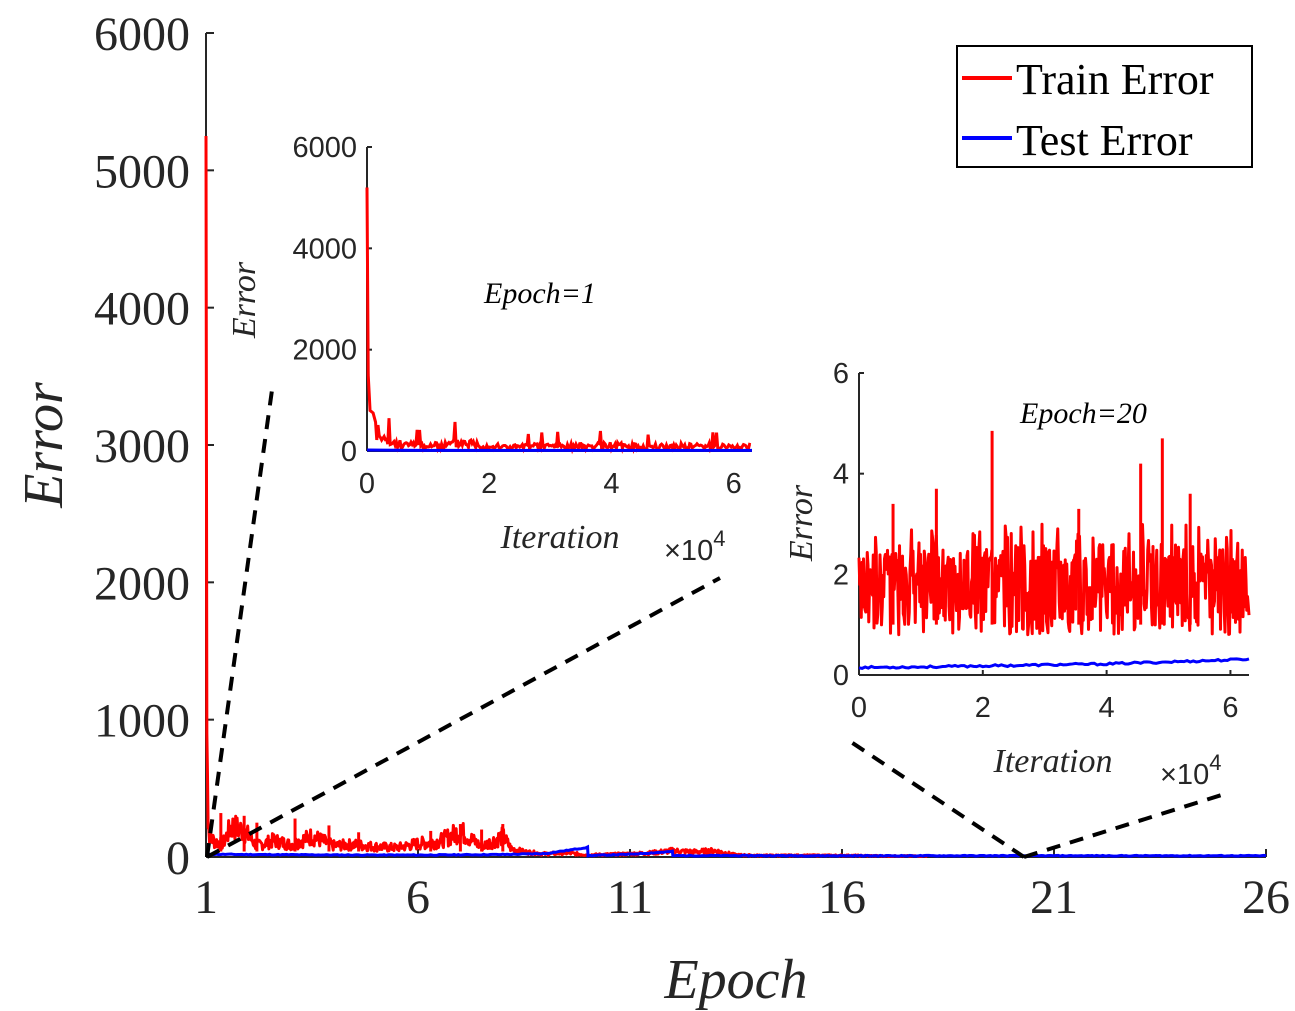  What do you see at coordinates (418, 897) in the screenshot?
I see `main-x-tick-label: 6` at bounding box center [418, 897].